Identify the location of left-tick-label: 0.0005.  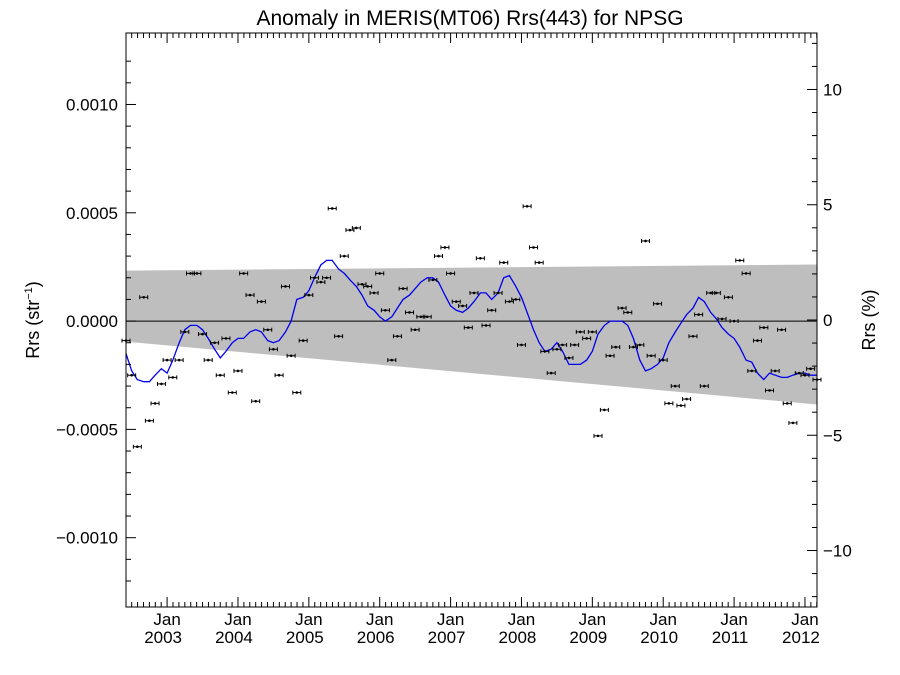
(92, 213).